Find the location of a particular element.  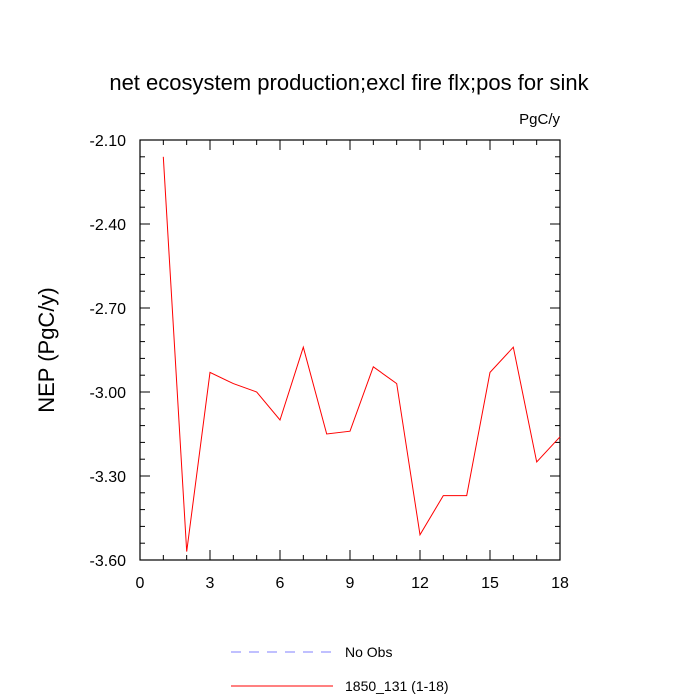

x-tick-label: 3 is located at coordinates (210, 583).